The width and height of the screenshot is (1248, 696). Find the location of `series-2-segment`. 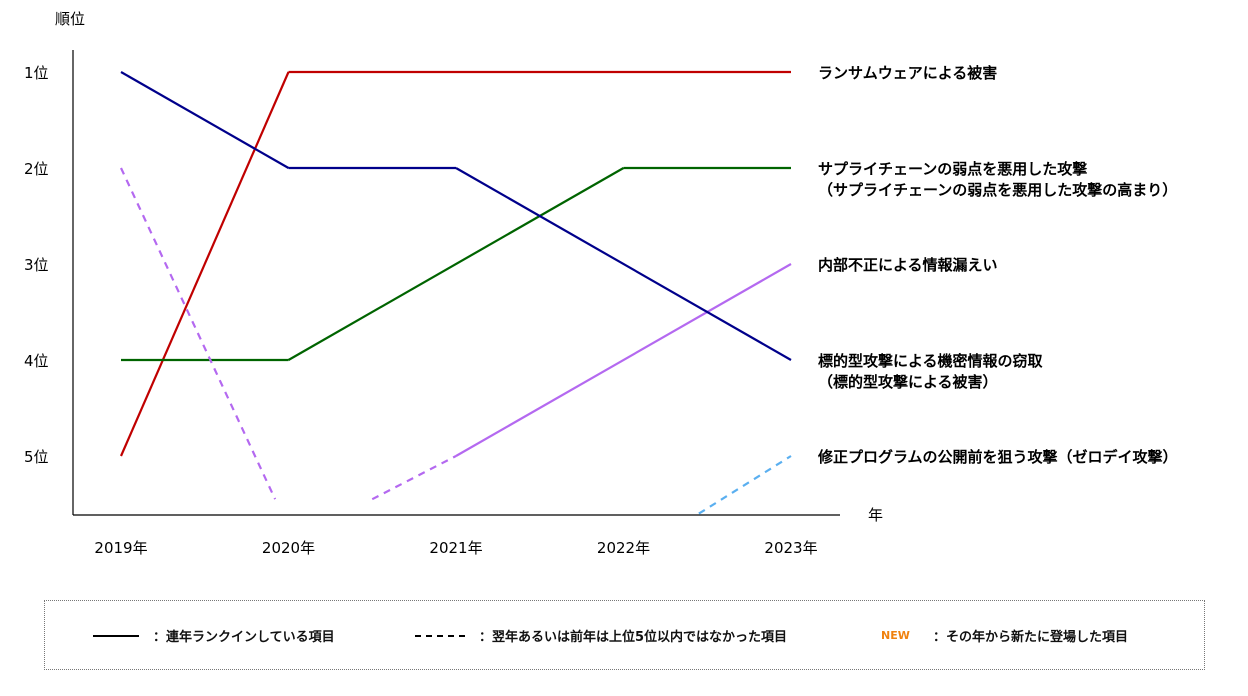

series-2-segment is located at coordinates (456, 264).